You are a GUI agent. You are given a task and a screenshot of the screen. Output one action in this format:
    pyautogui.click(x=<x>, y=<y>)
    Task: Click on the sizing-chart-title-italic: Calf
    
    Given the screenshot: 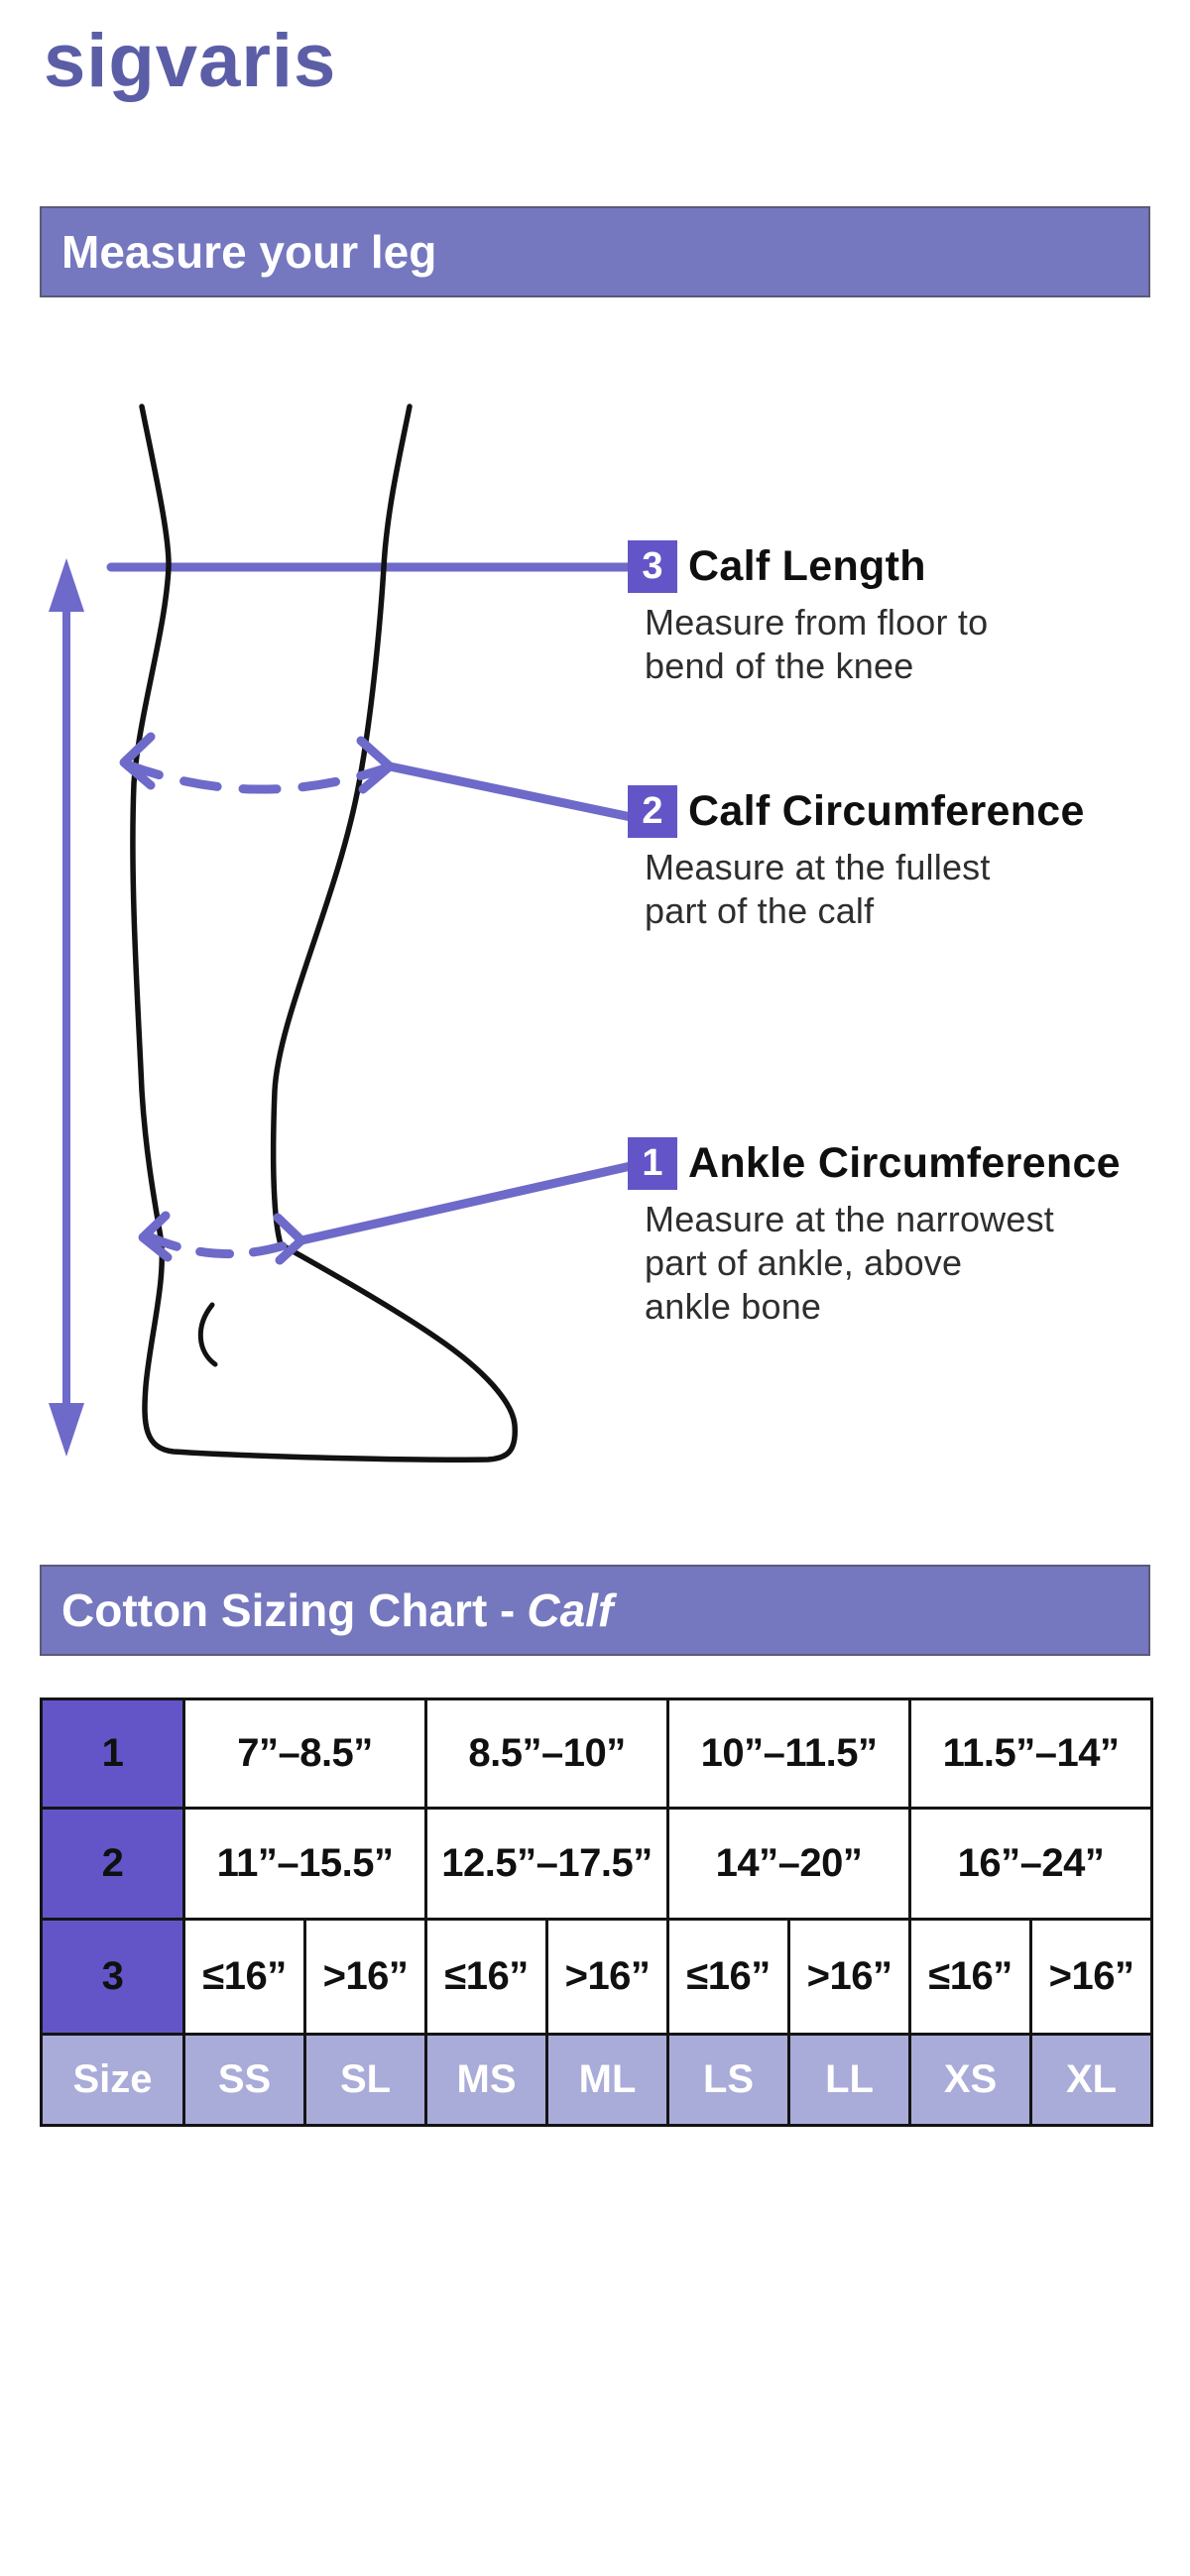 What is the action you would take?
    pyautogui.click(x=570, y=1610)
    